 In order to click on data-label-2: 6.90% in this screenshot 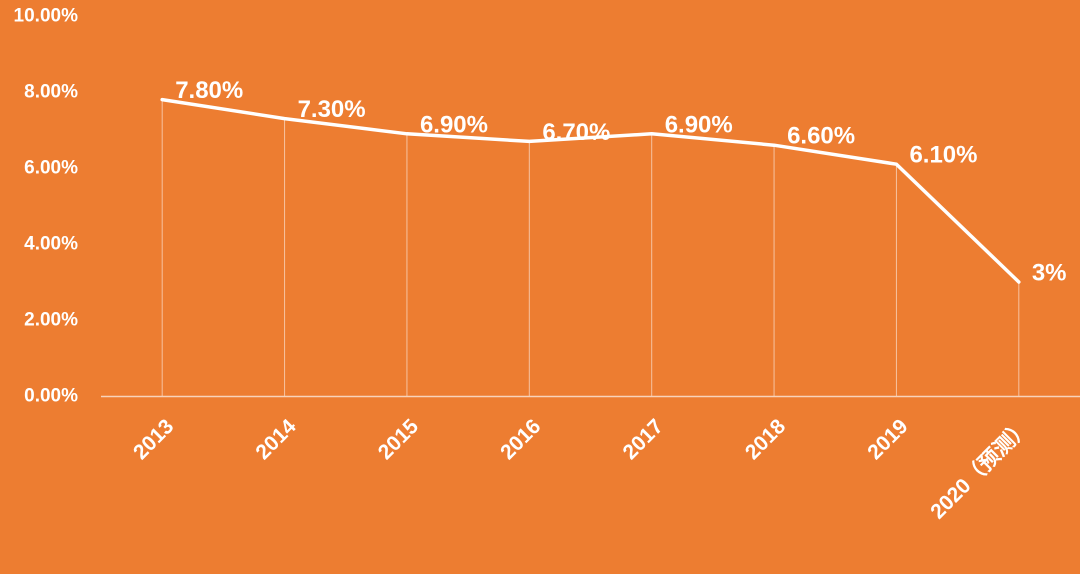, I will do `click(454, 124)`.